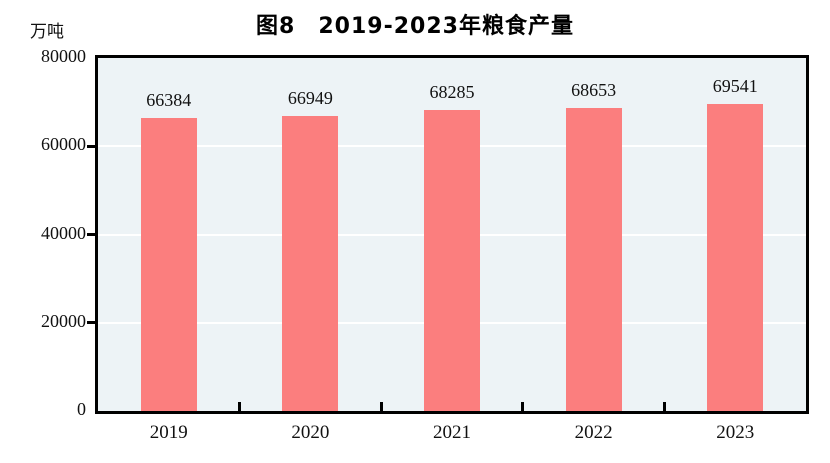 The image size is (830, 463). I want to click on y-tick-label: 60000, so click(63, 144).